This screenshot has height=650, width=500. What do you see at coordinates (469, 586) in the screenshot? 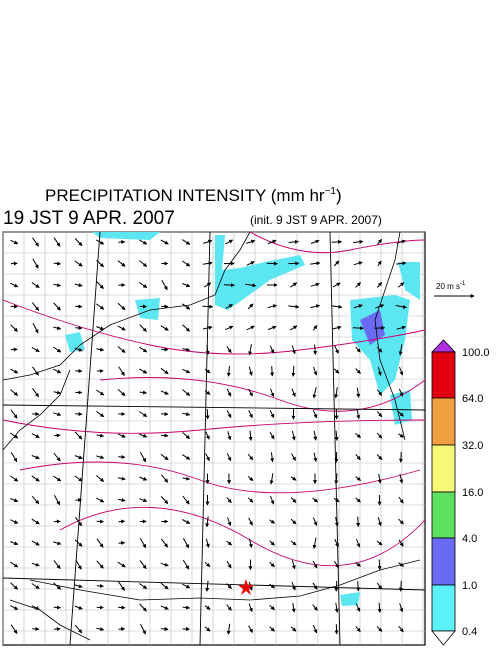
I see `colorbar-label: 1.0` at bounding box center [469, 586].